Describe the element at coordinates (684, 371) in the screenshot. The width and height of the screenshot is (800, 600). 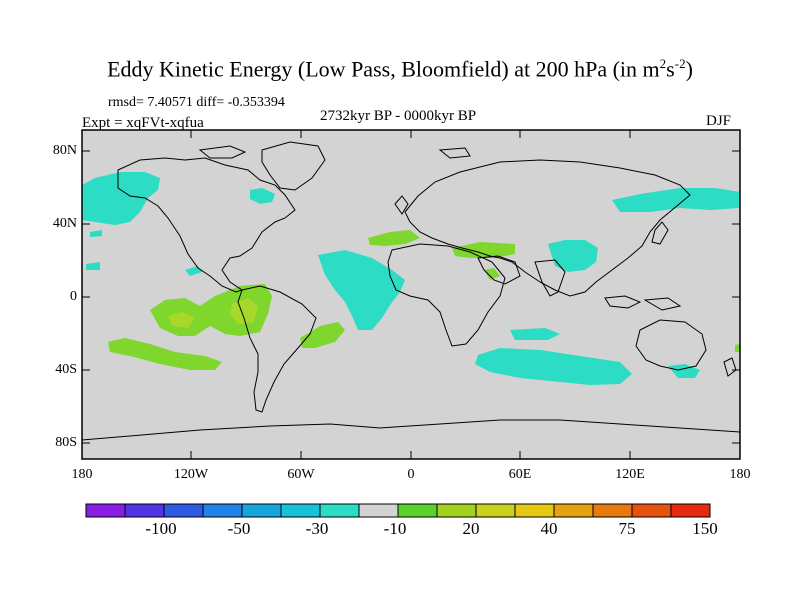
I see `field-australia-south` at that location.